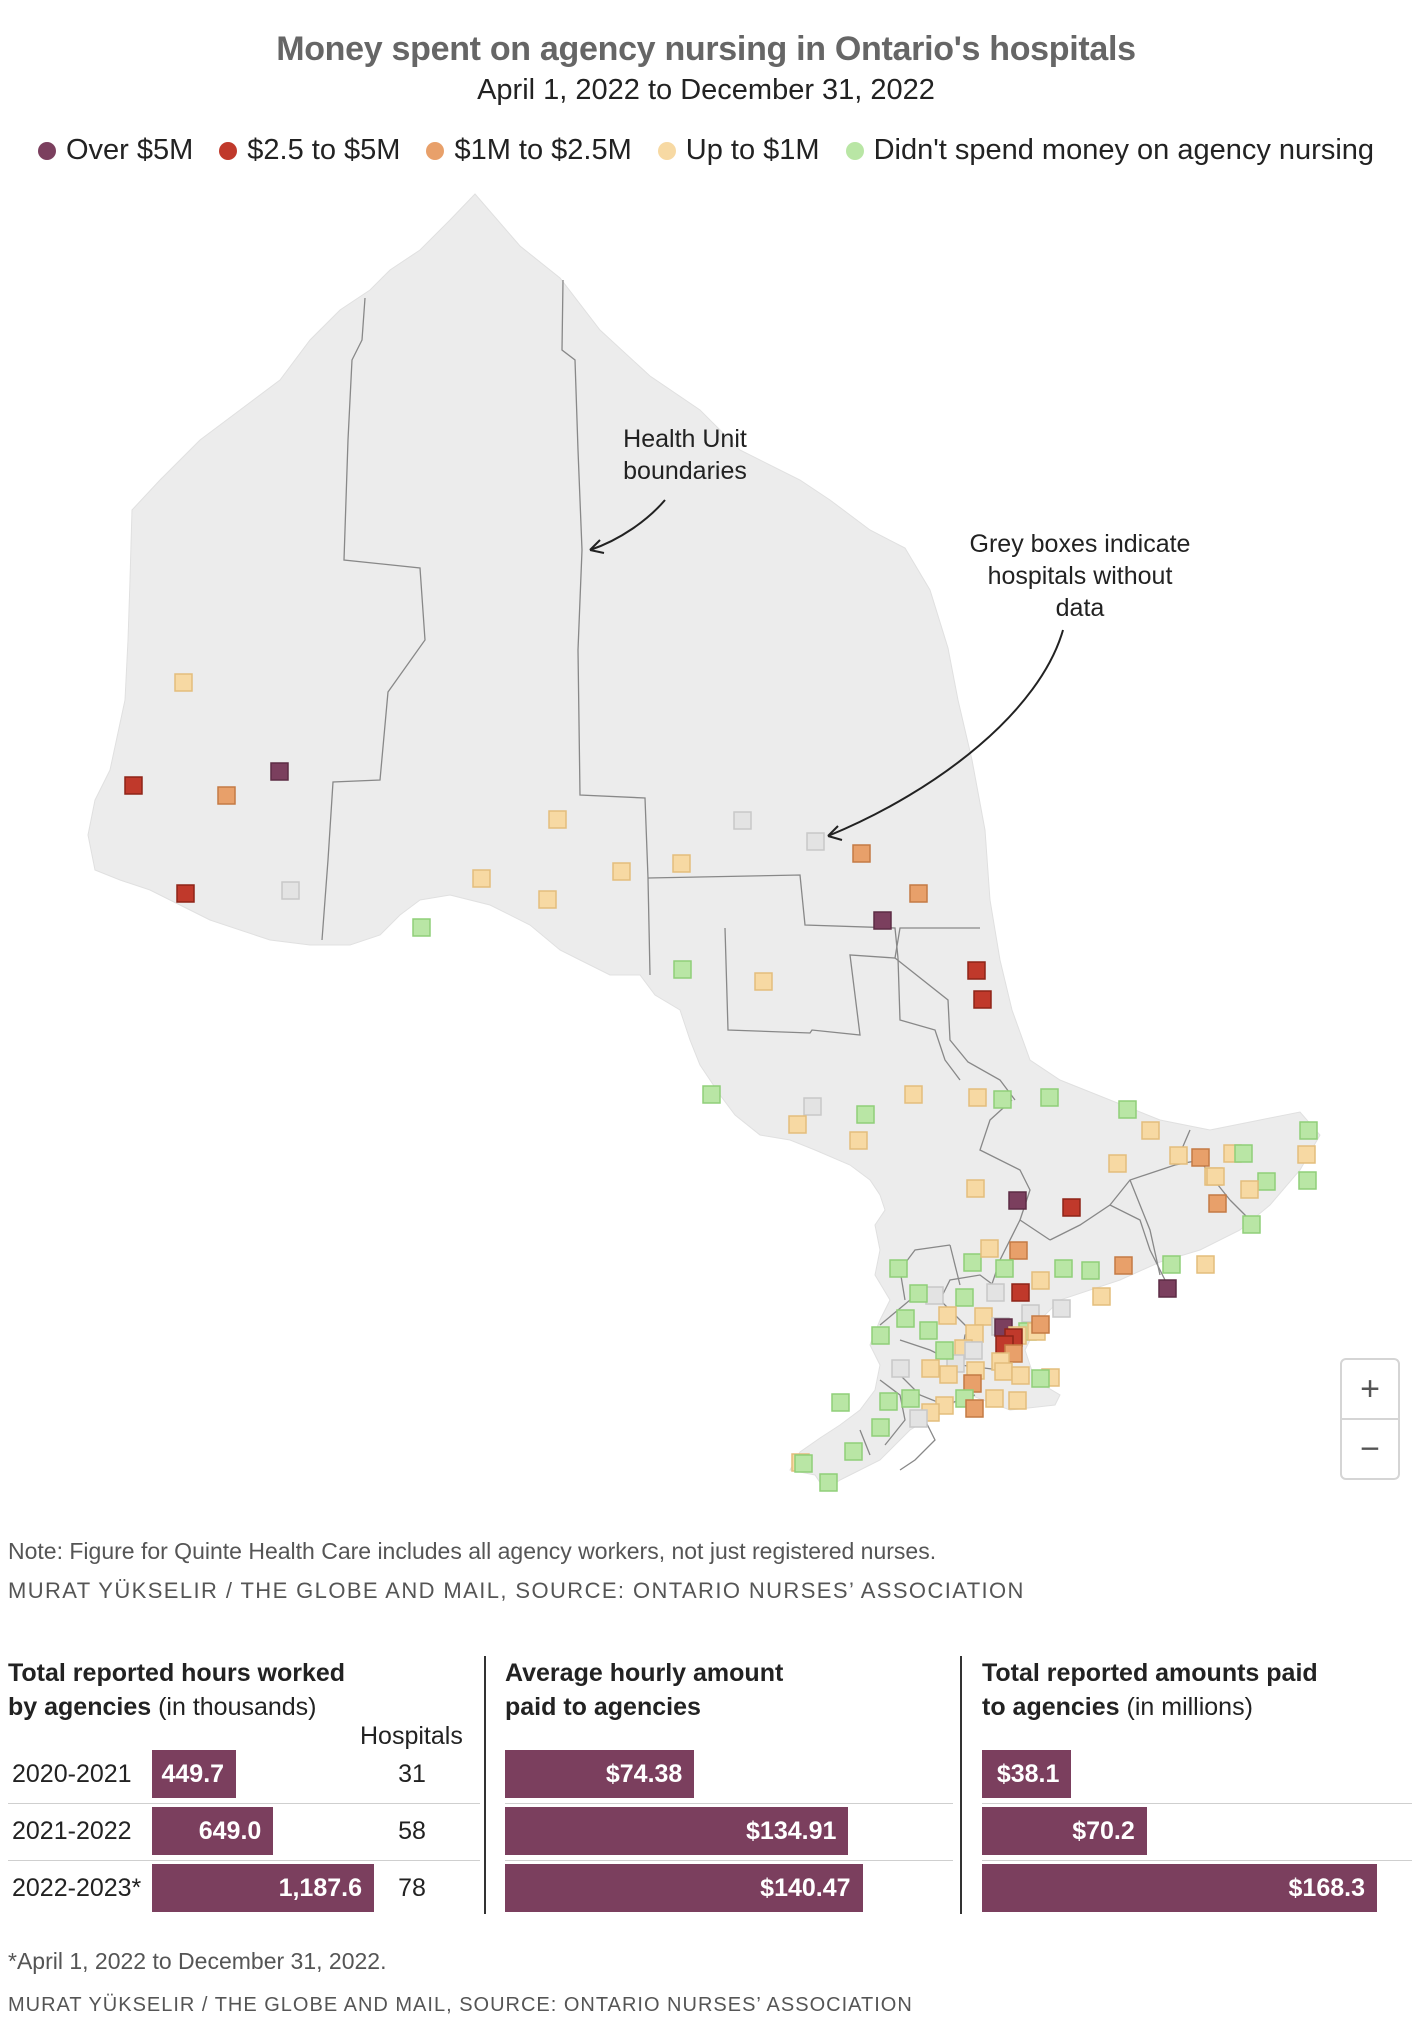  I want to click on zoom-out-button: −, so click(1370, 1448).